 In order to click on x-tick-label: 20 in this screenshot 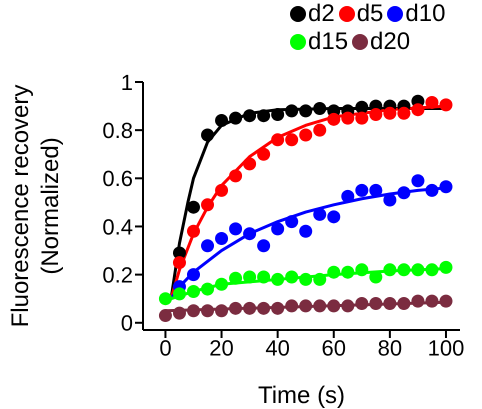, I will do `click(221, 348)`.